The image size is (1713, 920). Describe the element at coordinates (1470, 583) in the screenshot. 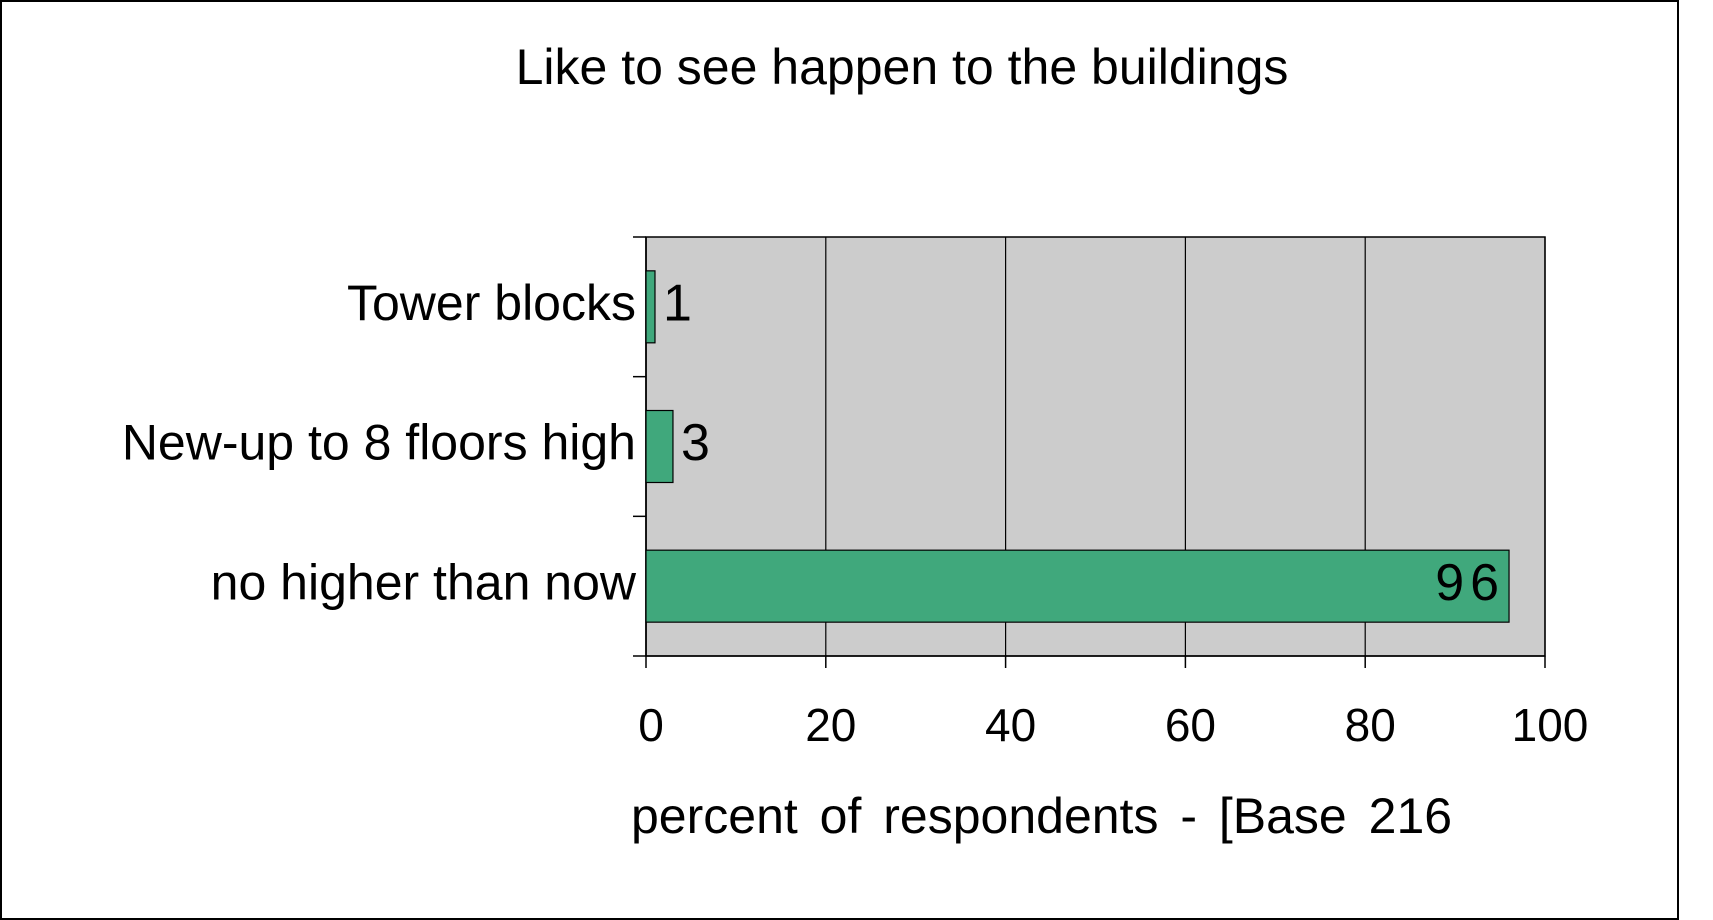

I see `value-label: 96` at that location.